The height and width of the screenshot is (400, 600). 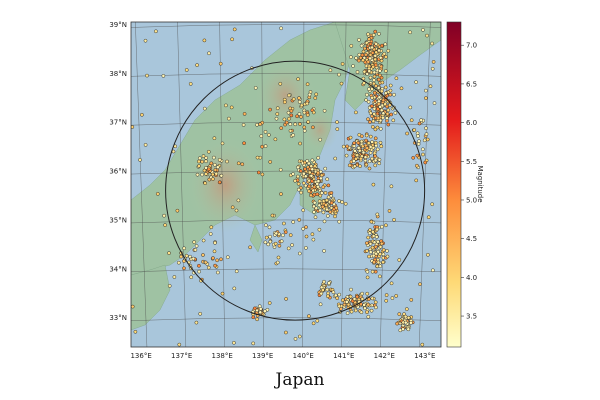 I want to click on lat-tick-label: 38°N, so click(x=118, y=74).